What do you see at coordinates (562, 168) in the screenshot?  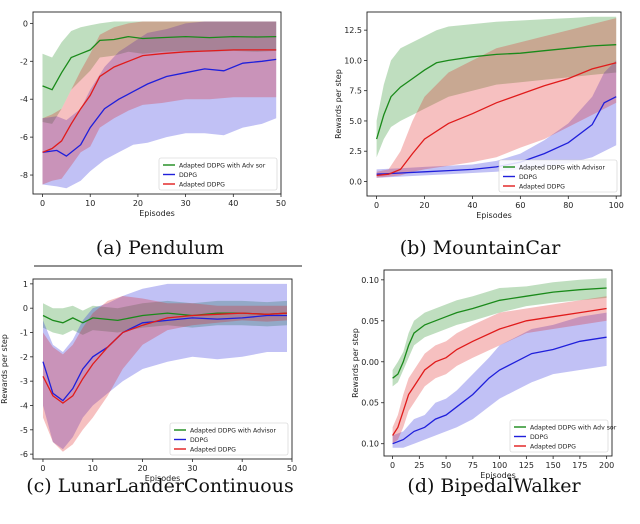 I see `mountaincar-legend-label: Adapted DDPG with Advisor` at bounding box center [562, 168].